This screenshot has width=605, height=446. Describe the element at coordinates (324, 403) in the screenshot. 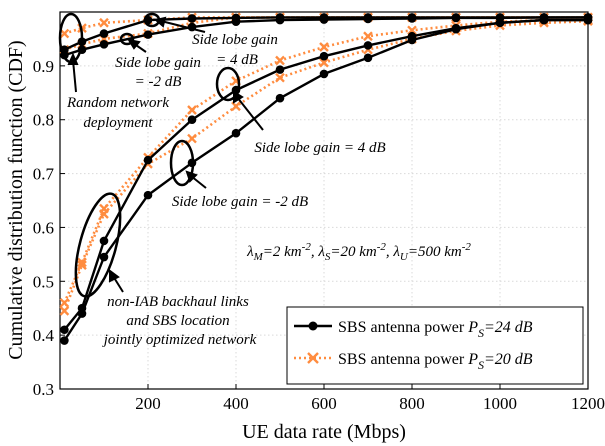

I see `x-tick-label: 600` at that location.